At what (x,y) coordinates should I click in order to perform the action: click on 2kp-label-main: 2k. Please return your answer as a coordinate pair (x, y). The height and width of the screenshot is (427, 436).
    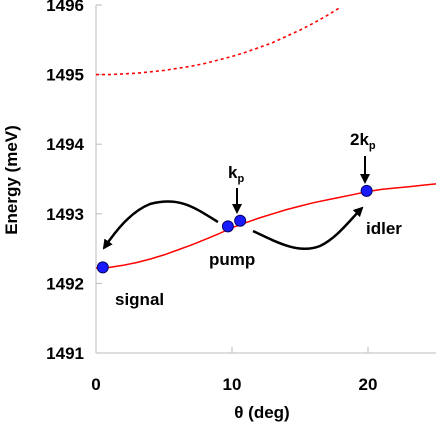
    Looking at the image, I should click on (359, 139).